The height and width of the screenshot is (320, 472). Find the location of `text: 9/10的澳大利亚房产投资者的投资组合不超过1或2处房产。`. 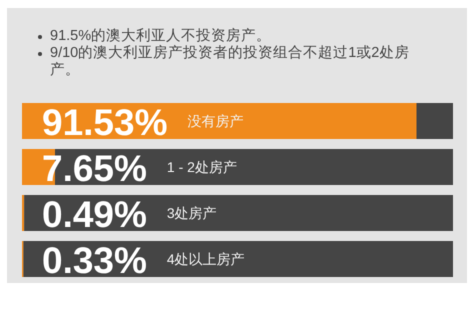

text: 9/10的澳大利亚房产投资者的投资组合不超过1或2处房产。 is located at coordinates (230, 62).